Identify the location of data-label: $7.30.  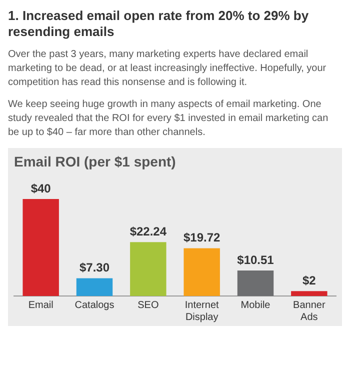
(94, 267).